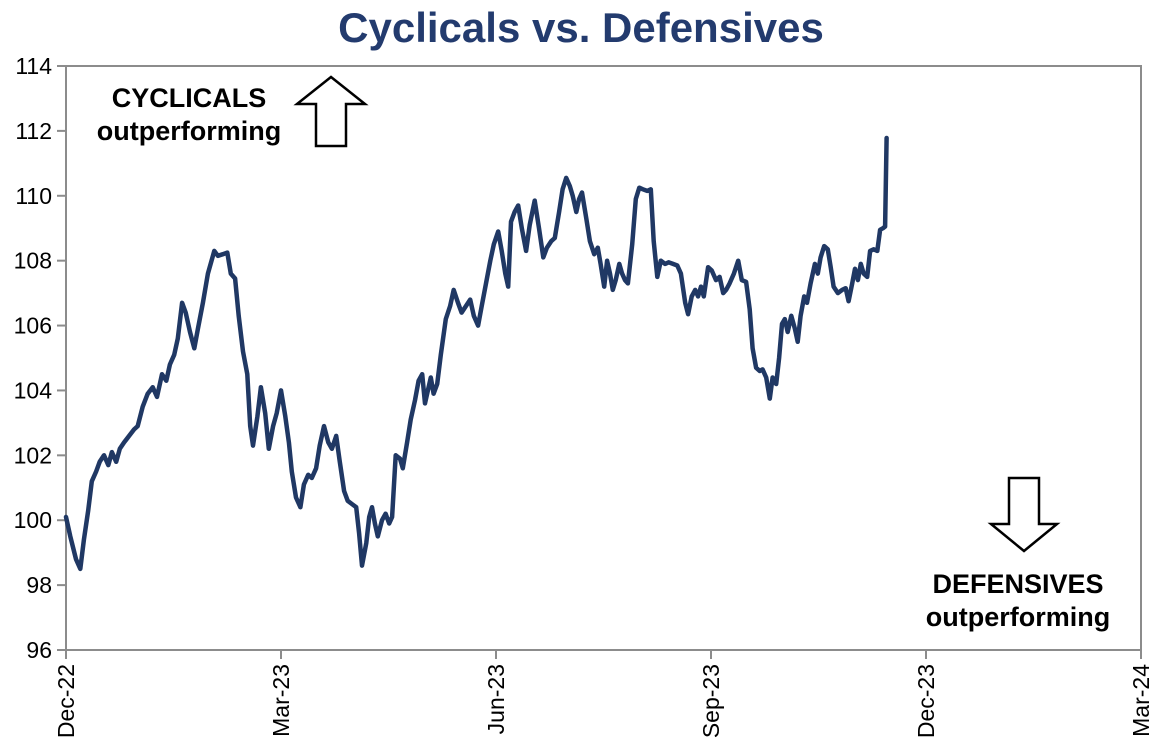 Image resolution: width=1162 pixels, height=756 pixels. What do you see at coordinates (33, 390) in the screenshot?
I see `svg-text: 104` at bounding box center [33, 390].